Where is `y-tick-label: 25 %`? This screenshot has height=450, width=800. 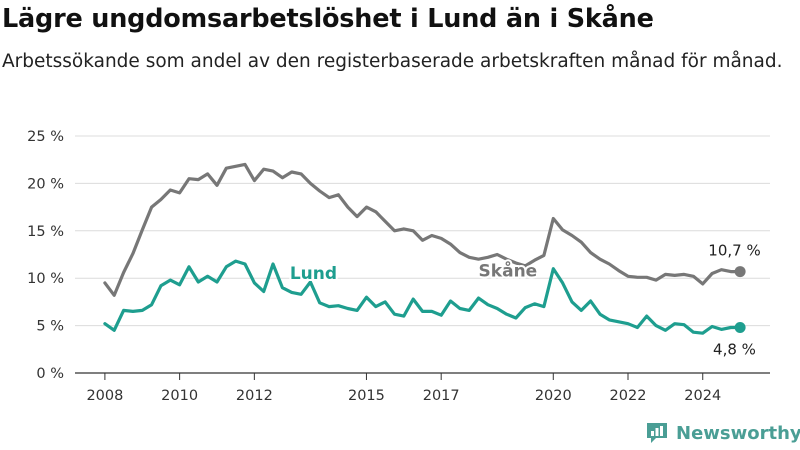 y-tick-label: 25 % is located at coordinates (45, 137).